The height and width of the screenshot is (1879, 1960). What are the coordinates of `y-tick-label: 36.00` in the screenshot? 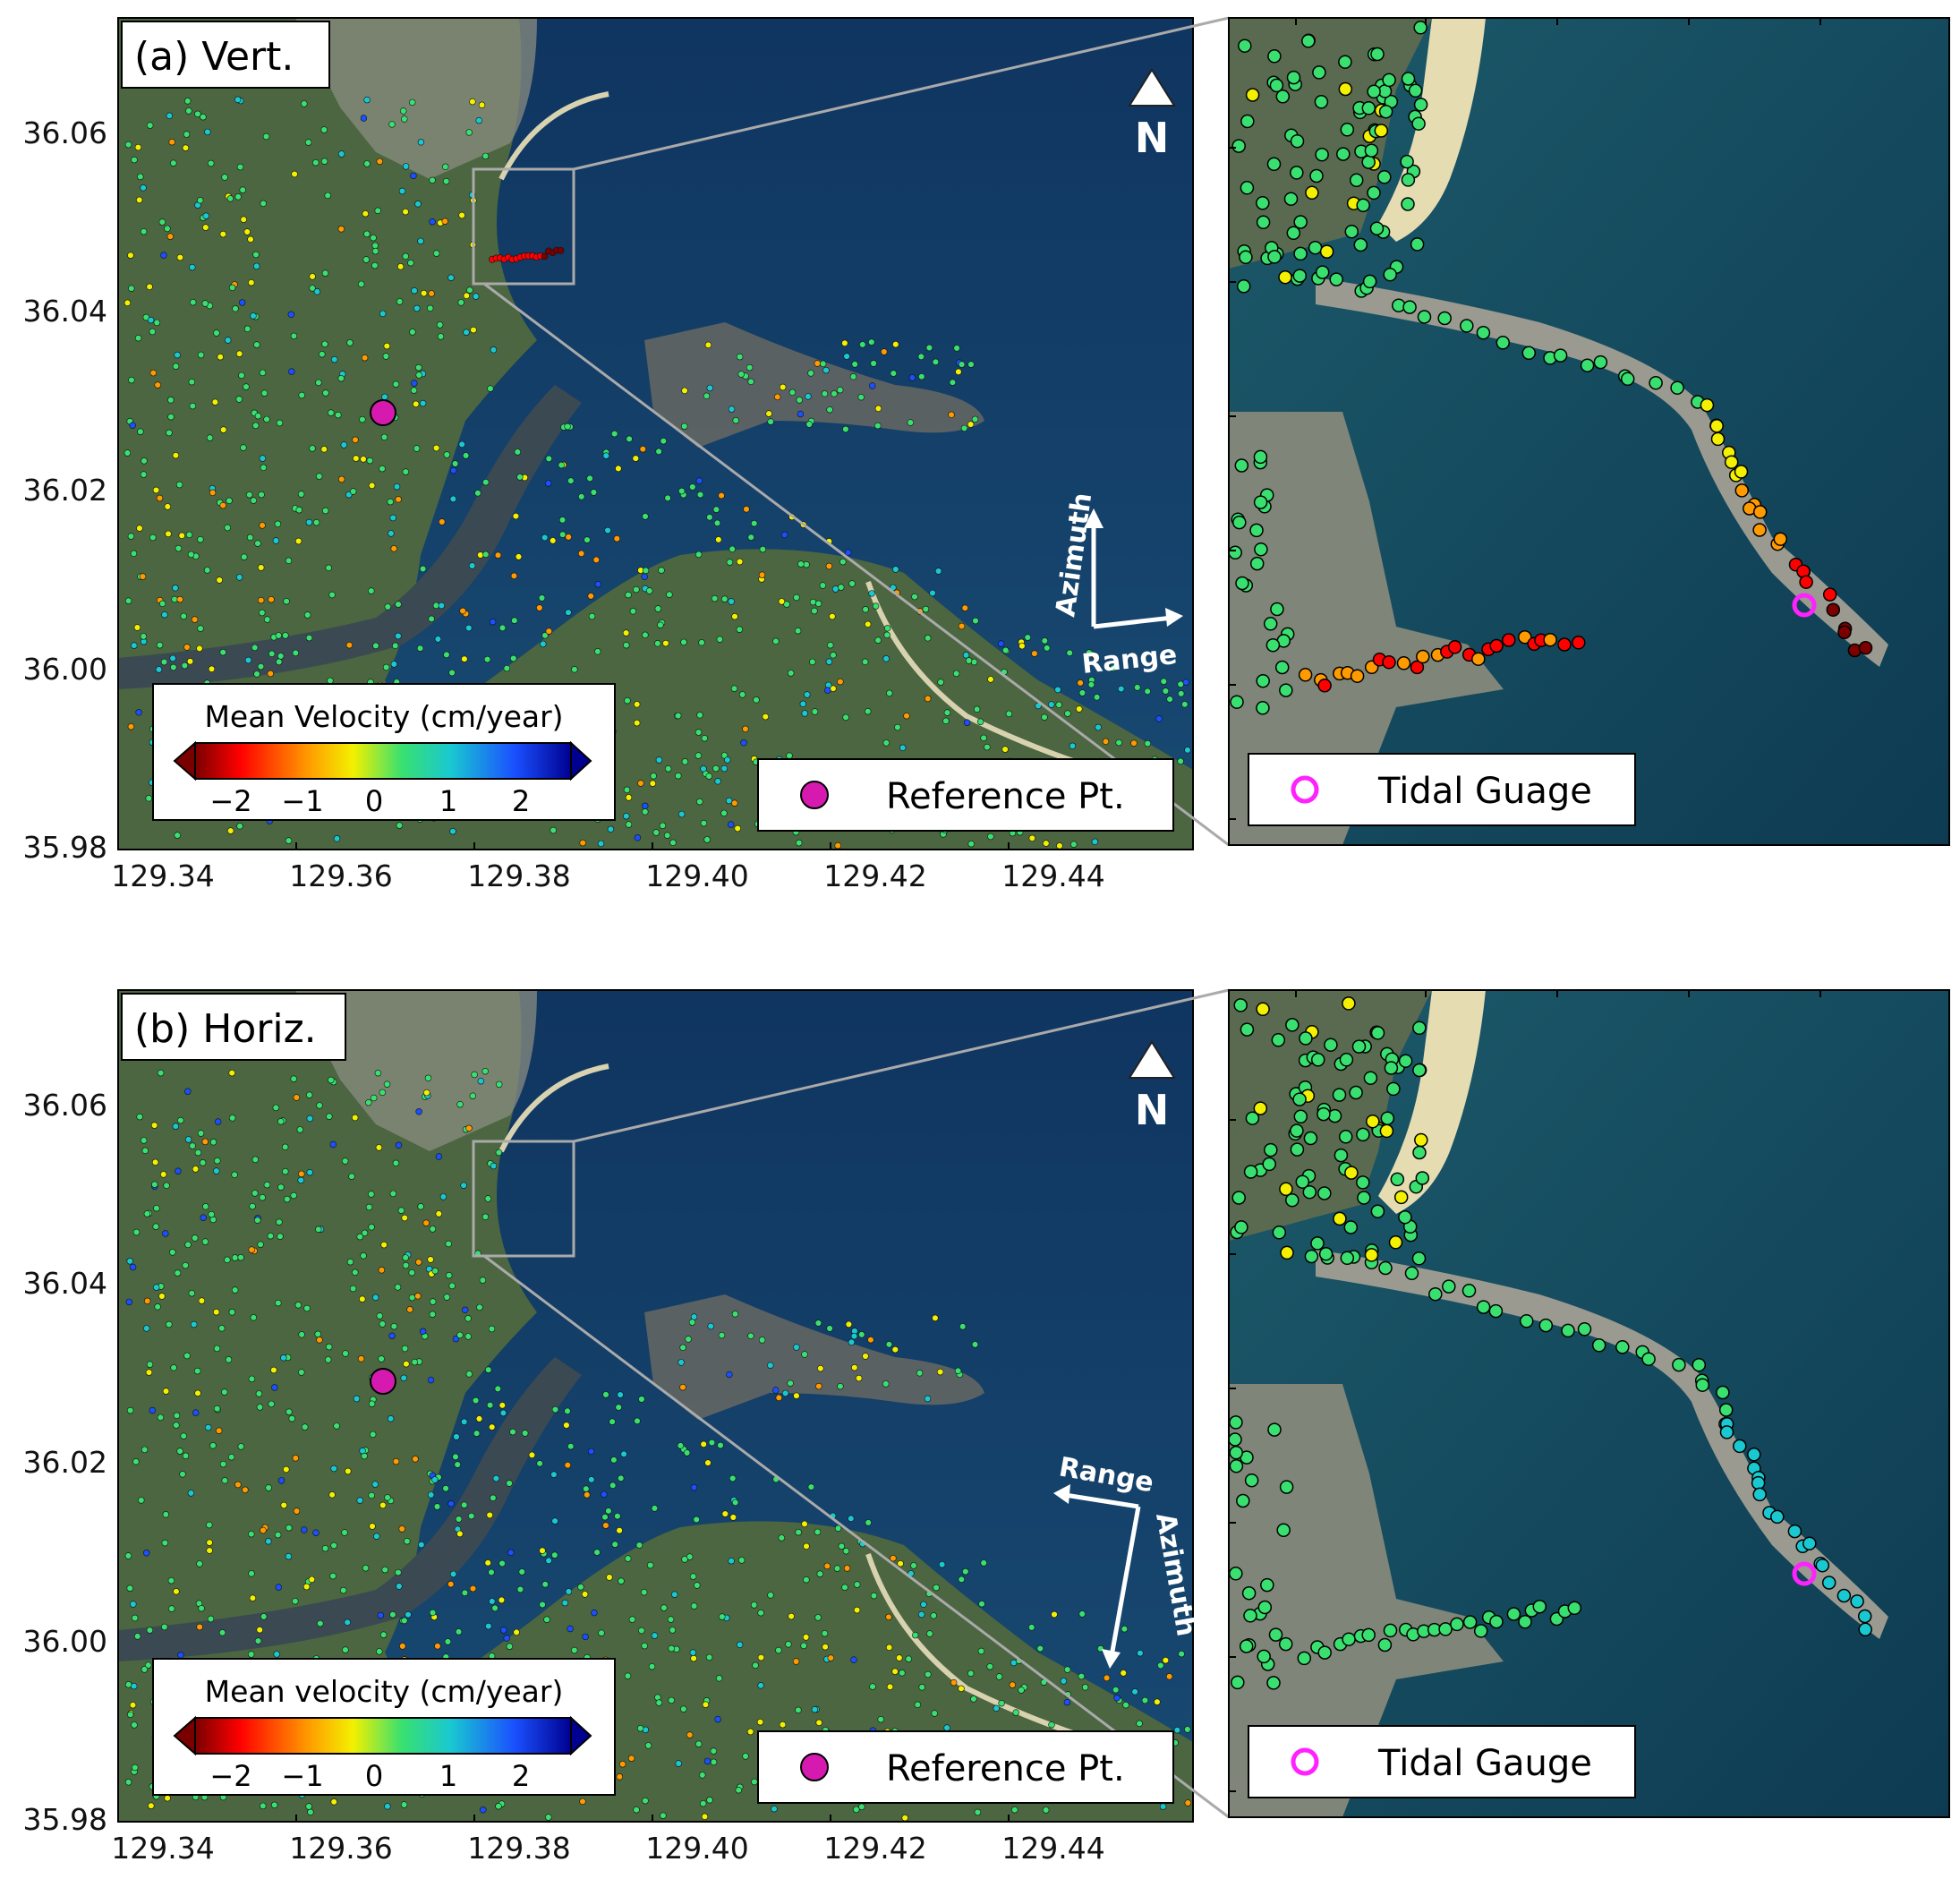 It's located at (65, 669).